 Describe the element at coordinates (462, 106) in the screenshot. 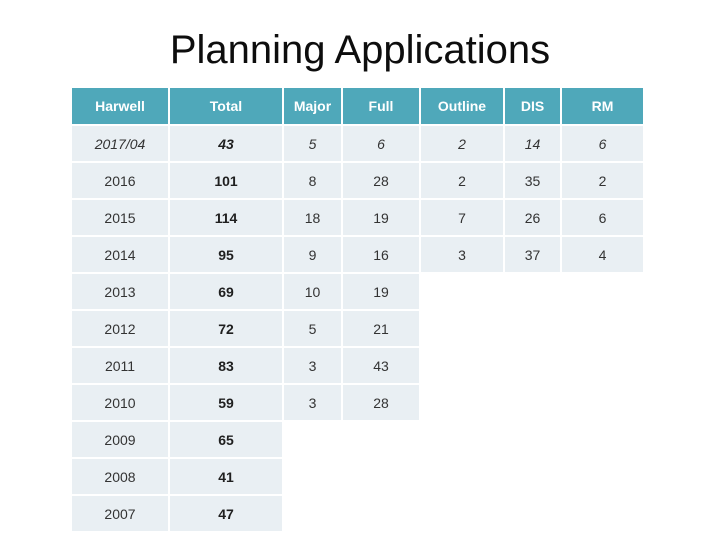

I see `column-header: Outline` at that location.